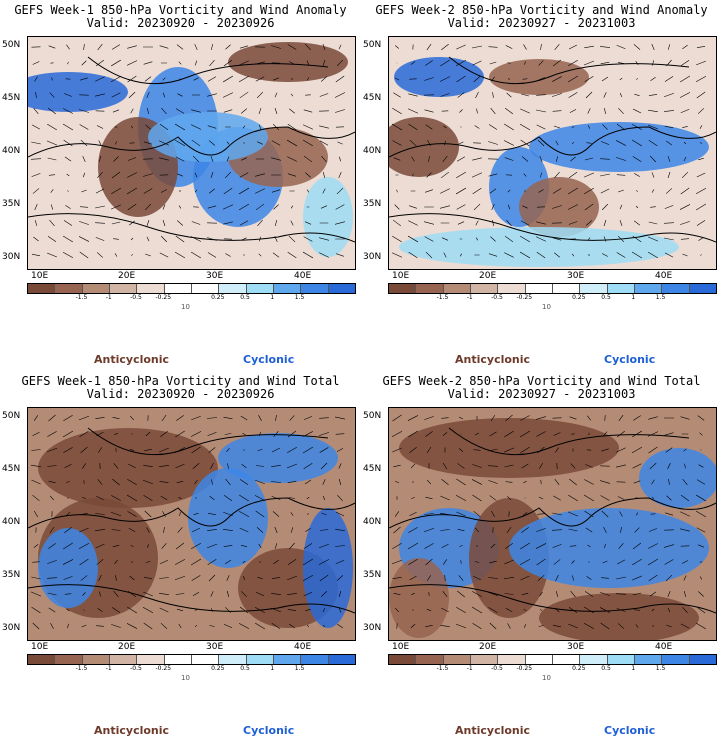  What do you see at coordinates (163, 297) in the screenshot?
I see `colorbar-tick-label: -0.25` at bounding box center [163, 297].